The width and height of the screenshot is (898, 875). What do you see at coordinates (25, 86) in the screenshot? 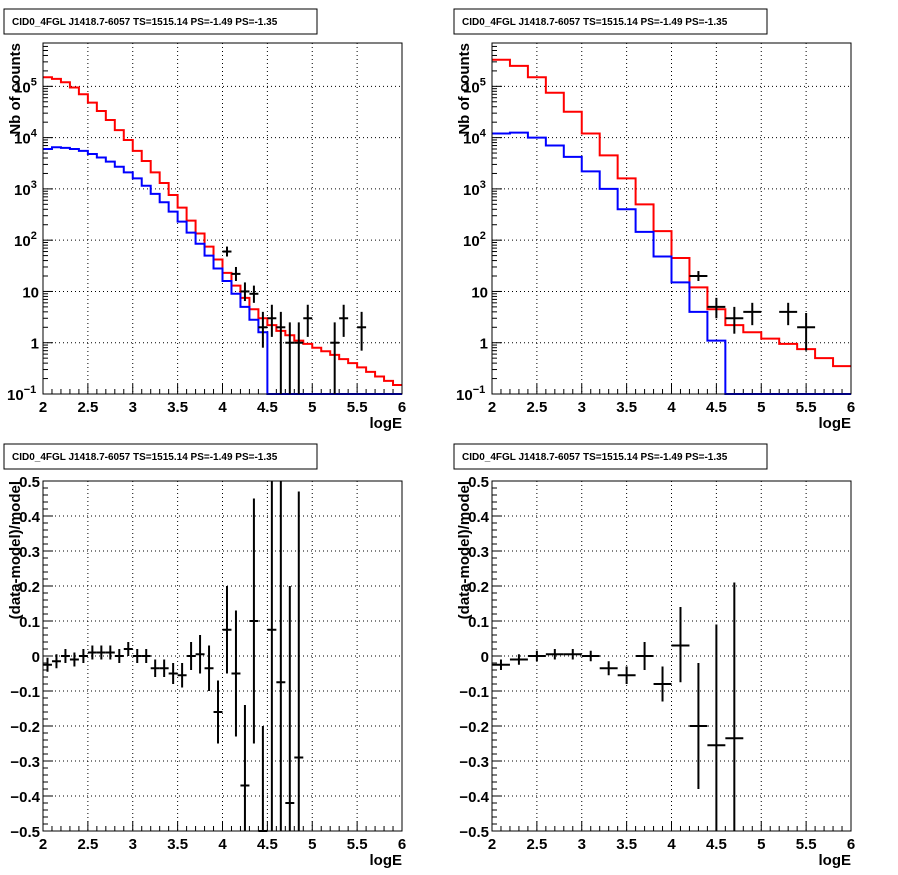
I see `y-tick-label: 10⁵` at bounding box center [25, 86].